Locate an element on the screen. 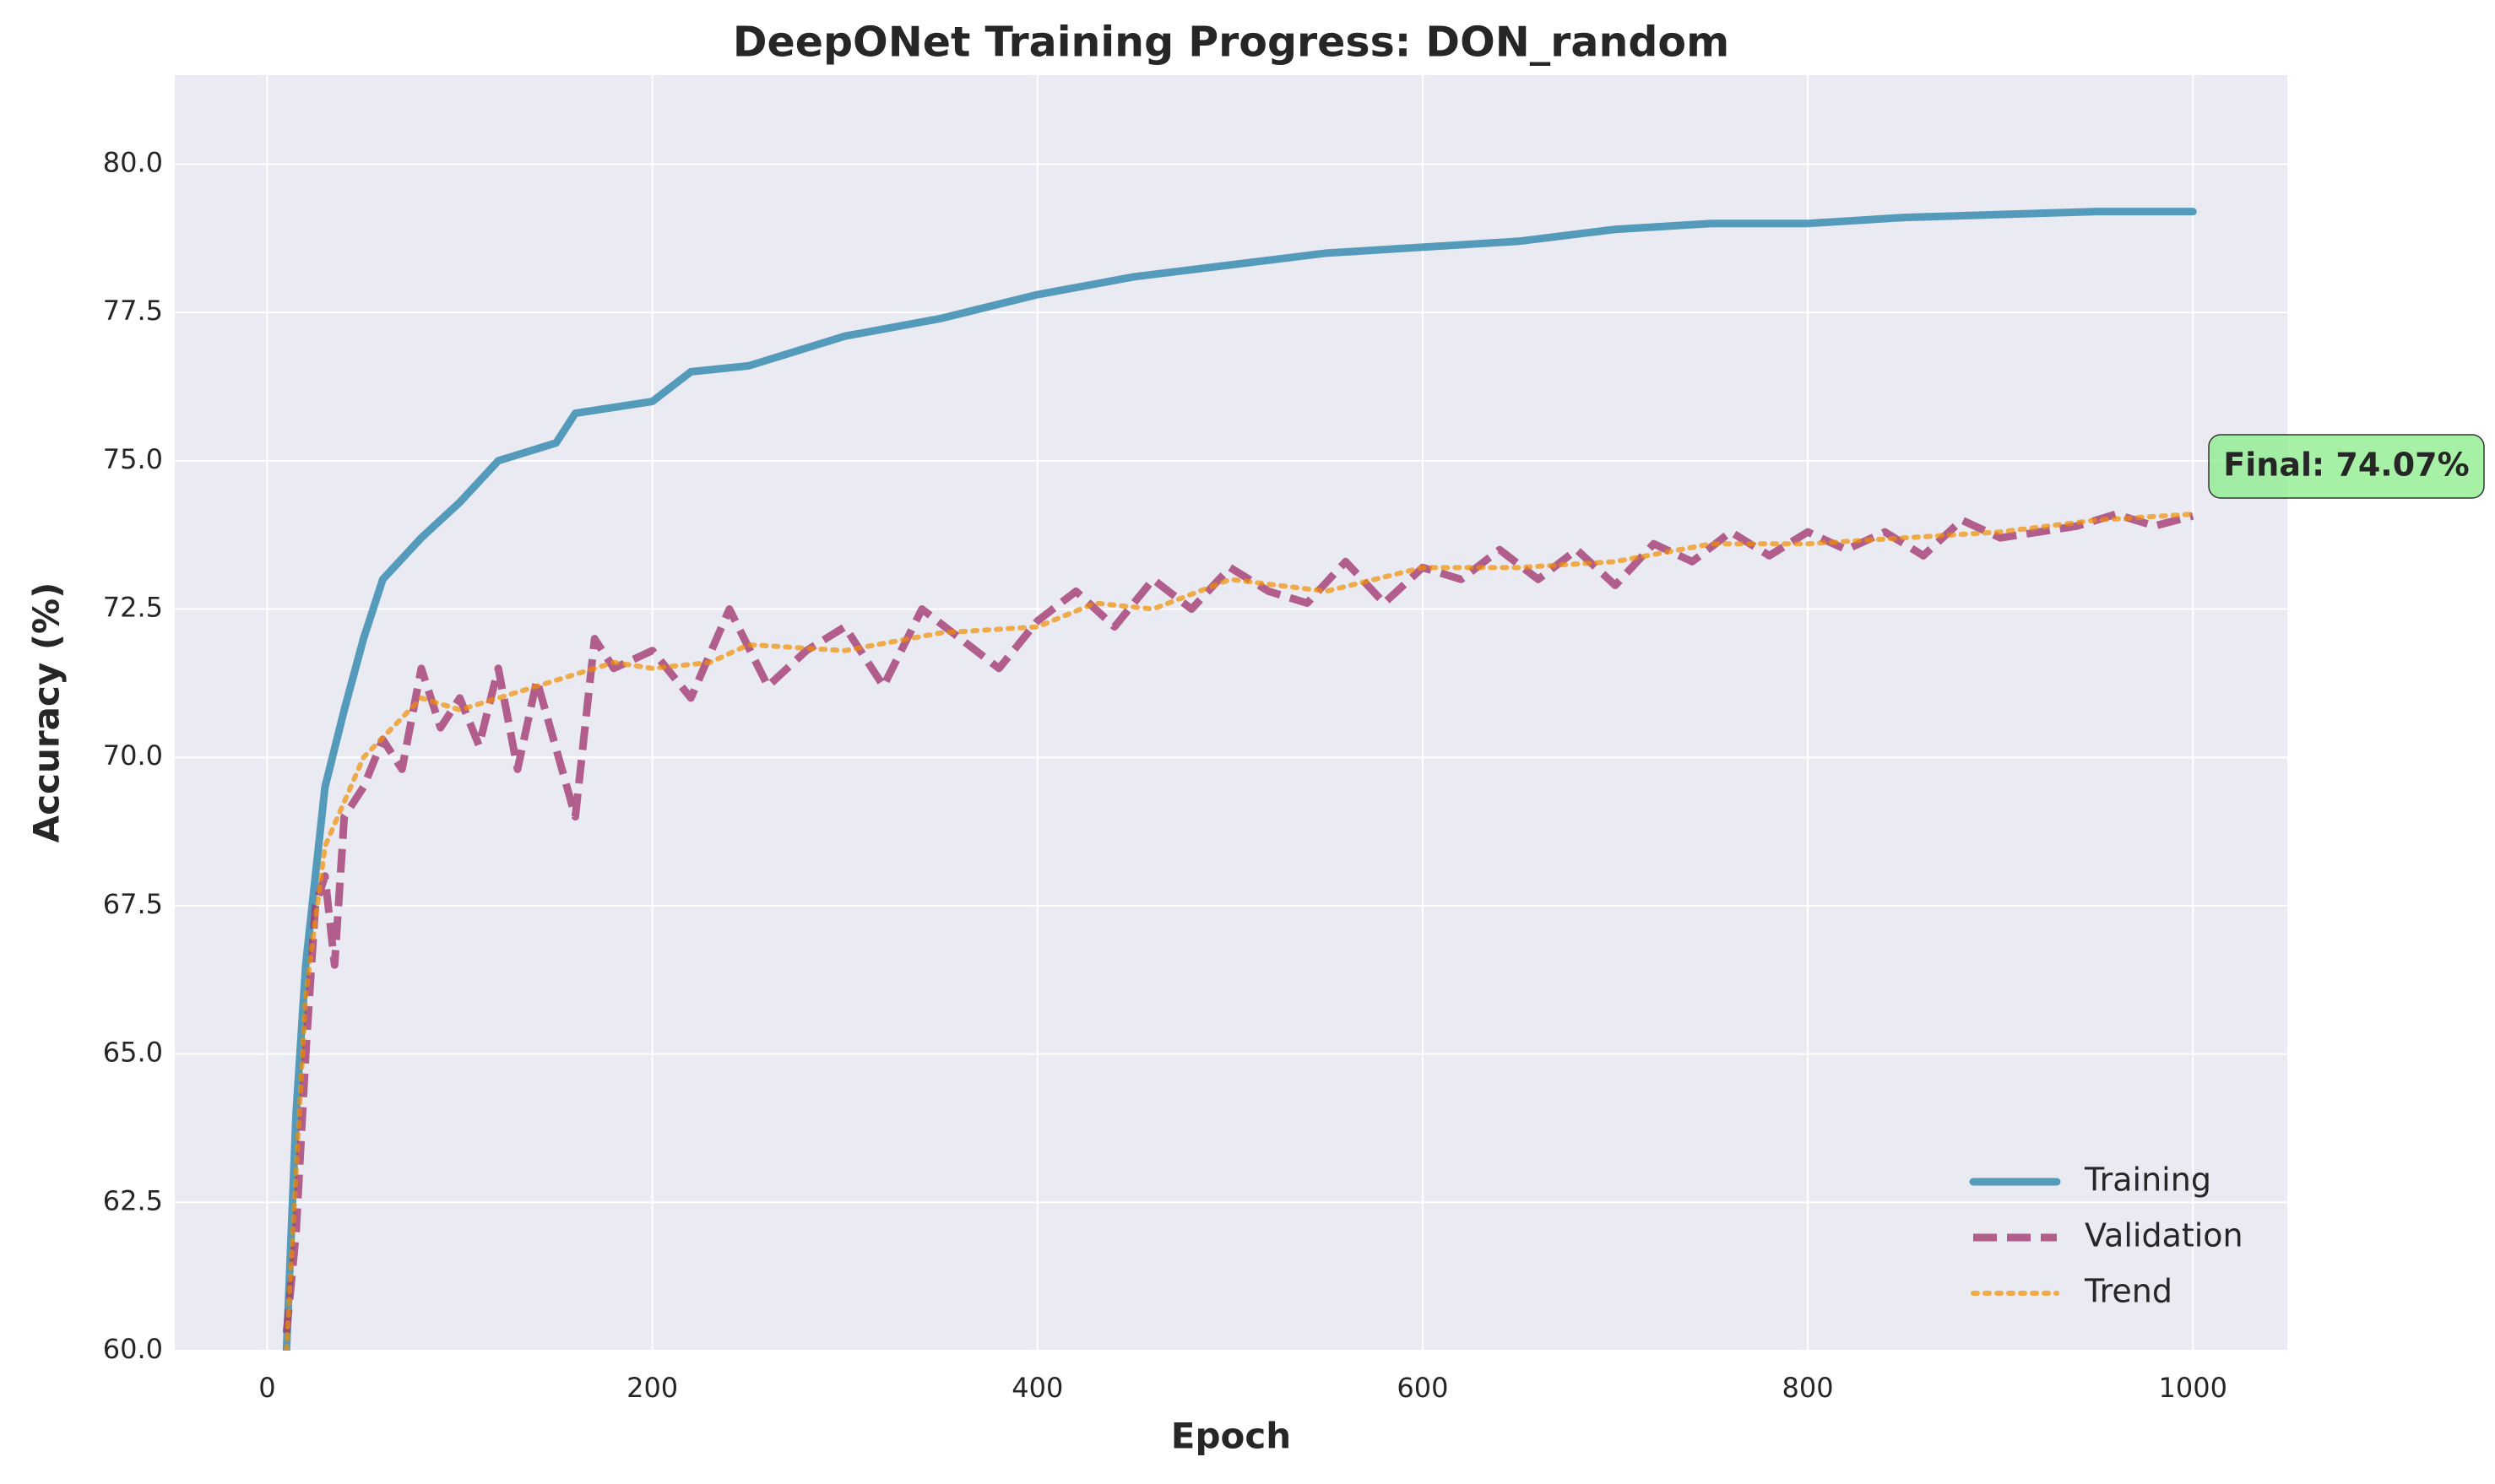  x-tick-label: 600 is located at coordinates (1422, 1388).